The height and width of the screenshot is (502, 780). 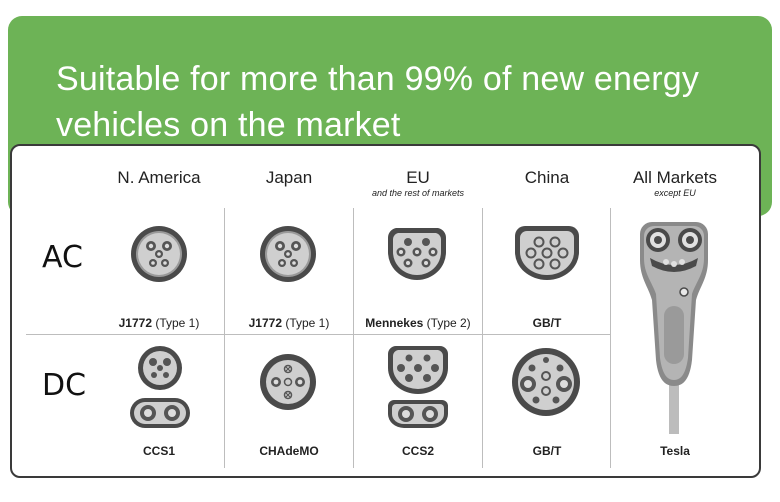 What do you see at coordinates (159, 323) in the screenshot?
I see `plug-label-j1772-na: J1772 (Type 1)` at bounding box center [159, 323].